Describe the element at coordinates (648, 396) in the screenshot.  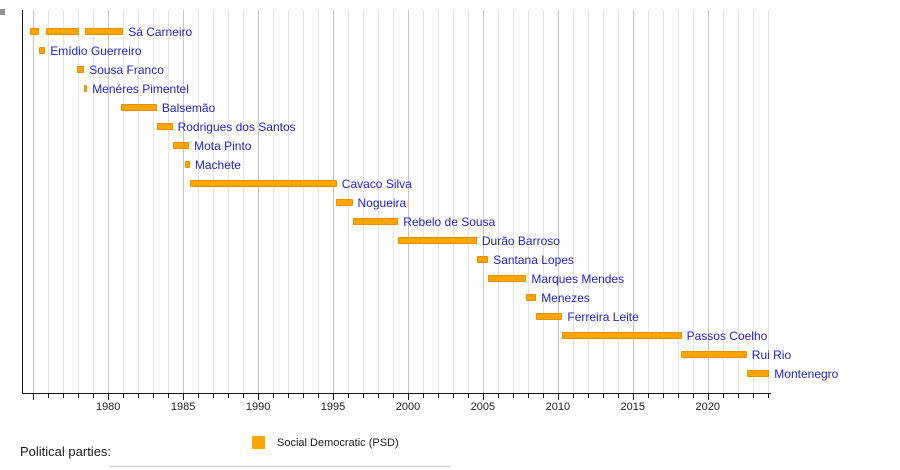
I see `x-tick-2016` at that location.